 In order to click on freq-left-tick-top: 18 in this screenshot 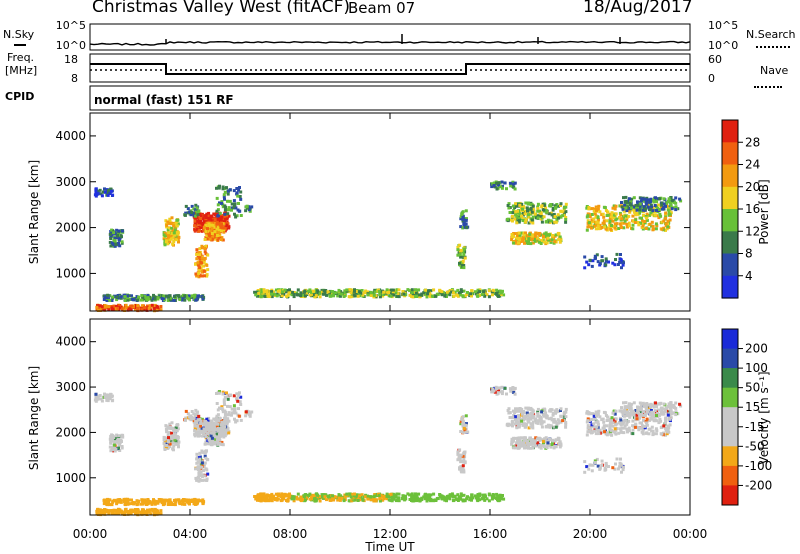, I will do `click(71, 59)`.